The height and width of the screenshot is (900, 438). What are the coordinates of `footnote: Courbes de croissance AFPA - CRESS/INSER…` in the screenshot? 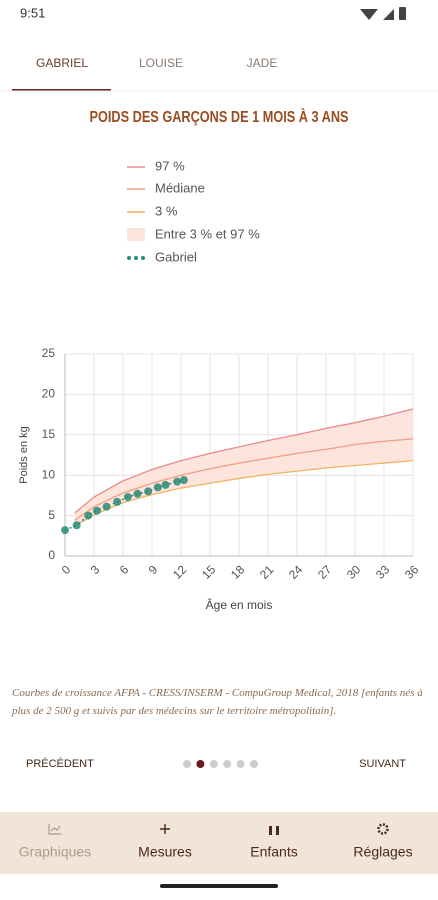 It's located at (217, 702).